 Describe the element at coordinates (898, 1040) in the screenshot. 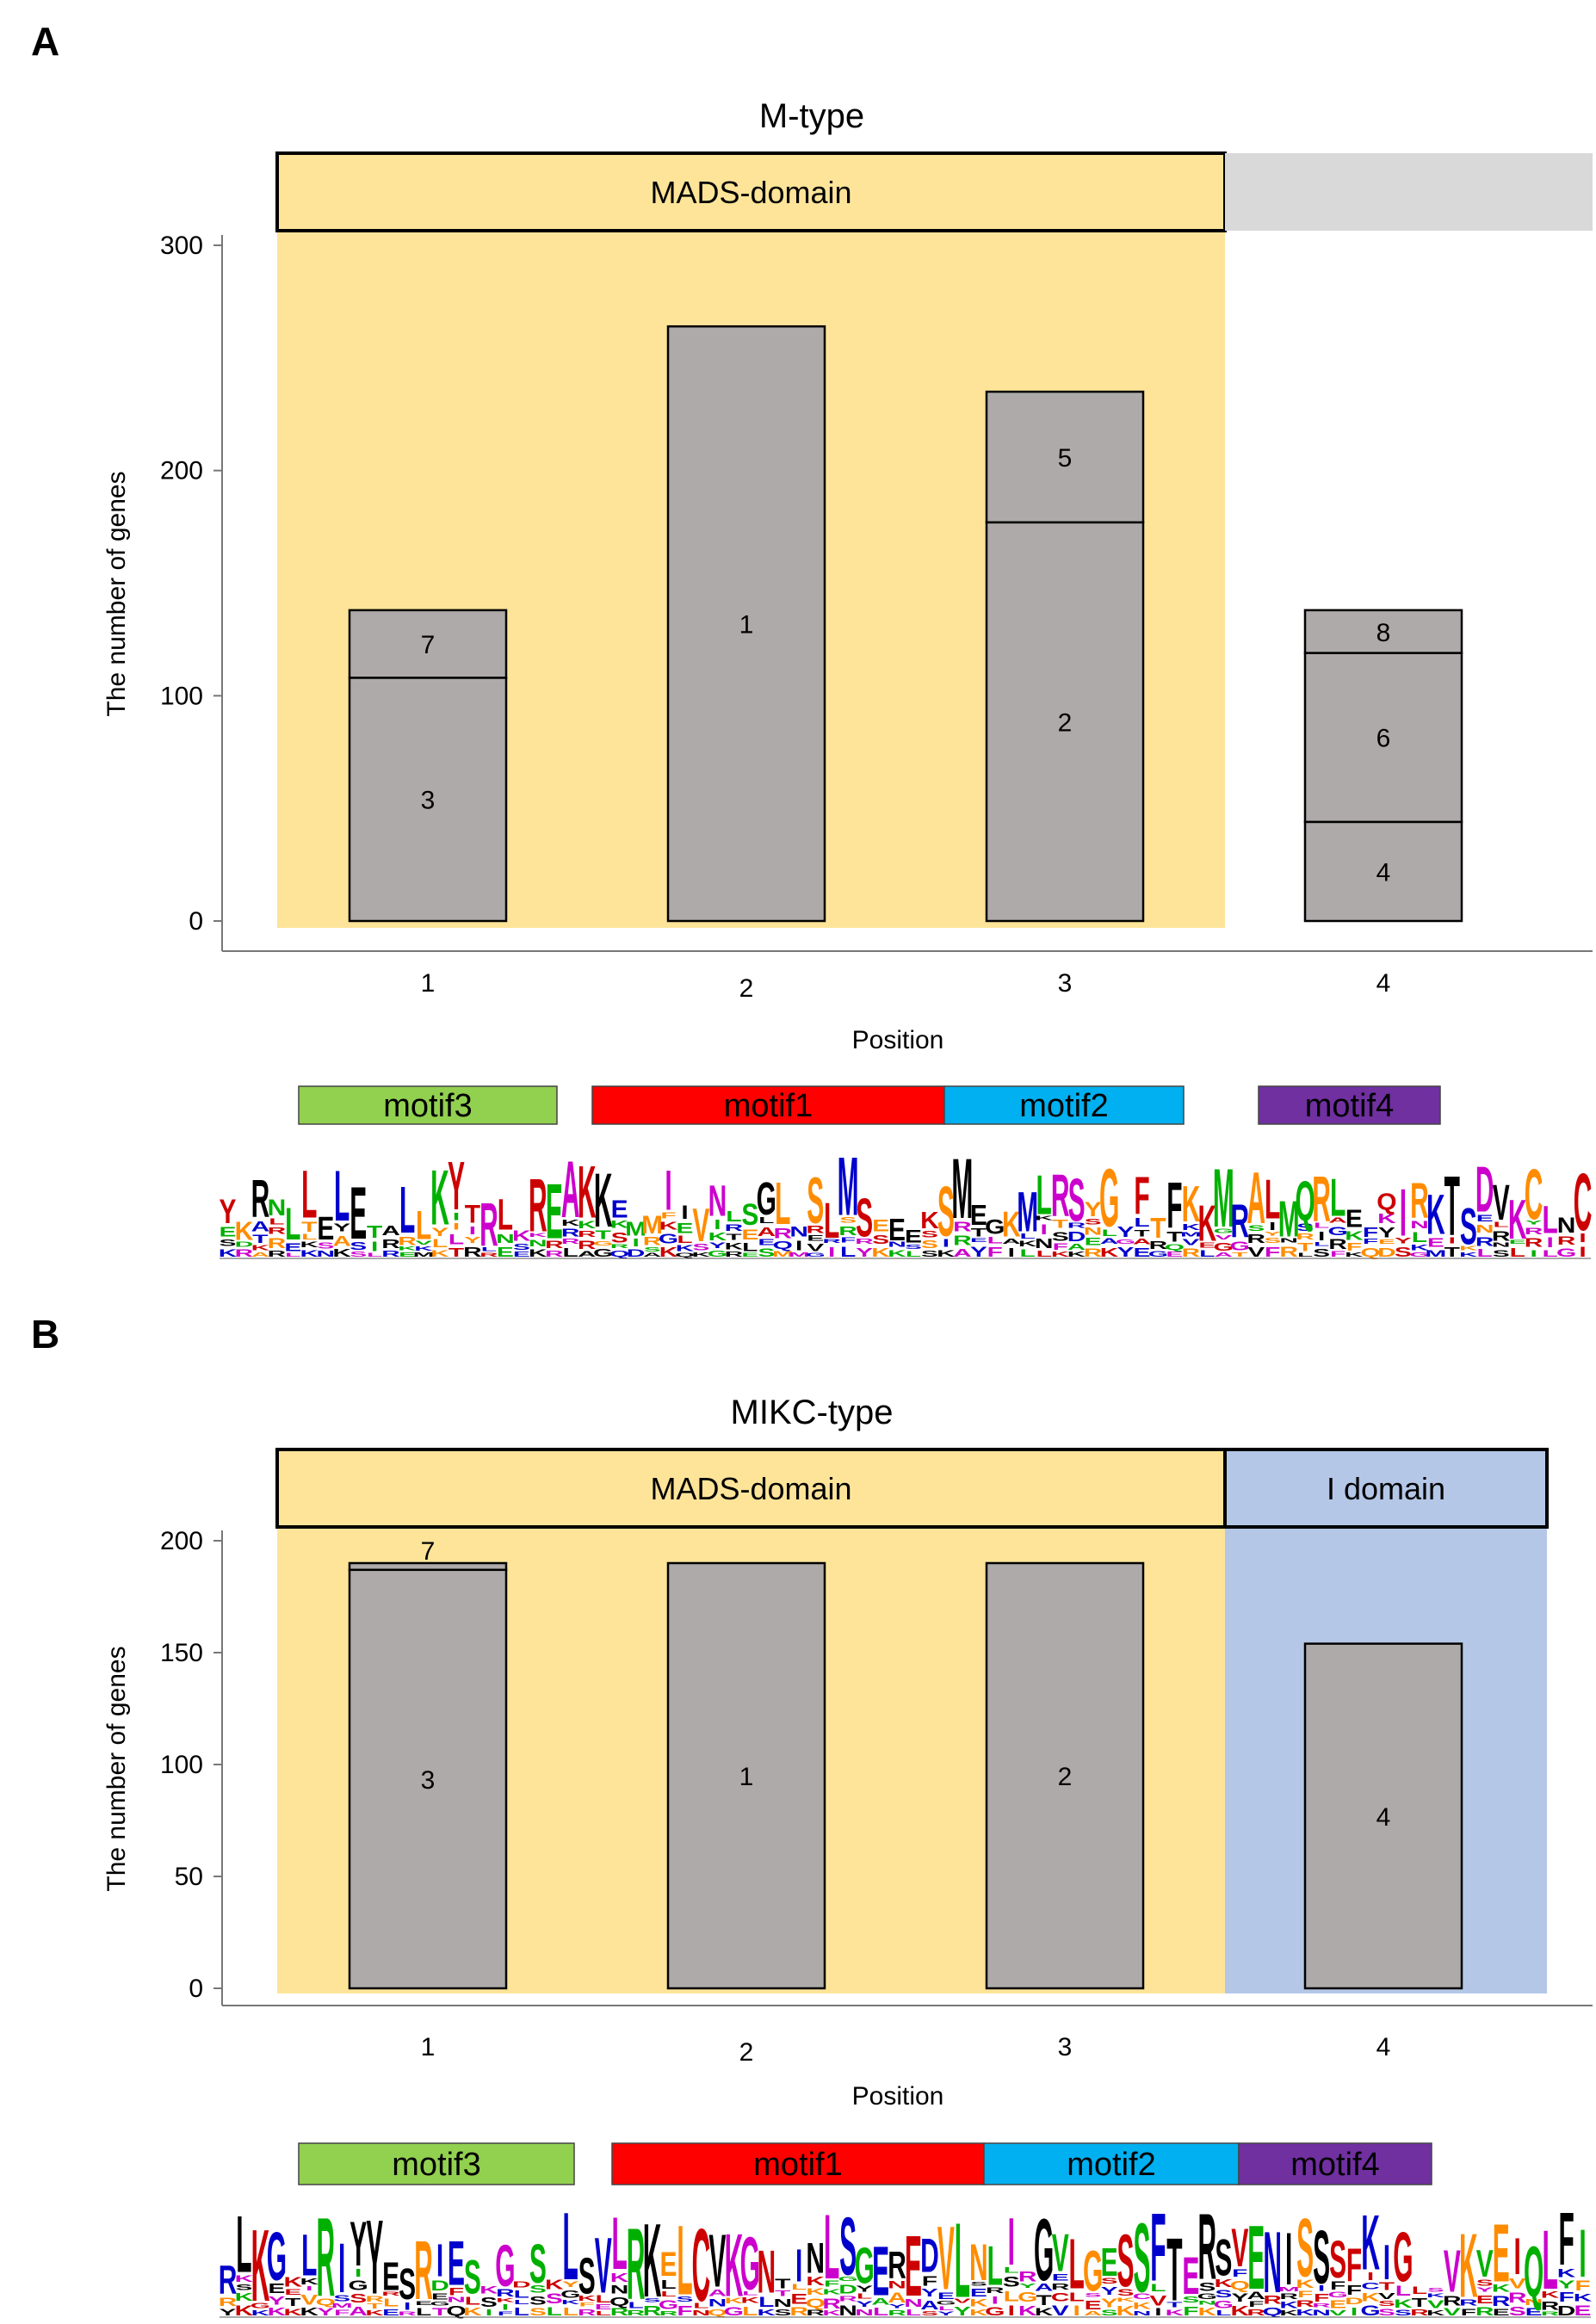

I see `x-axis-title: Position` at that location.